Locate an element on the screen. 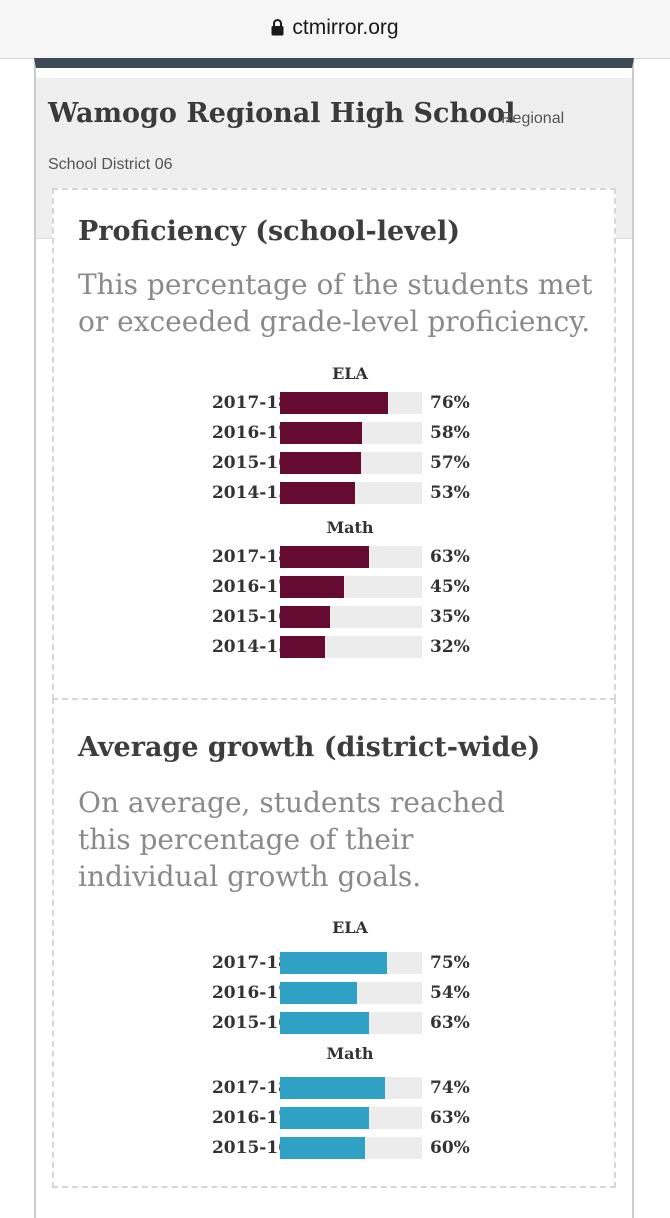 This screenshot has height=1218, width=670. value-label: 60% is located at coordinates (450, 1148).